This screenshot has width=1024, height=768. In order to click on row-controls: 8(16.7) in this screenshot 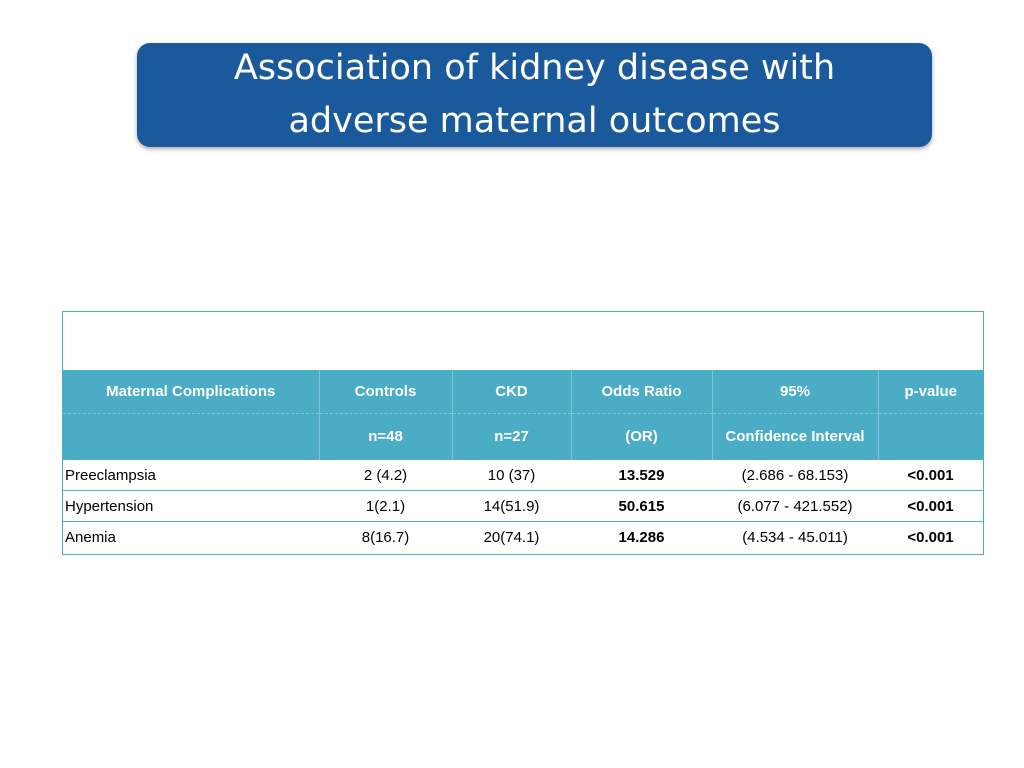, I will do `click(385, 536)`.